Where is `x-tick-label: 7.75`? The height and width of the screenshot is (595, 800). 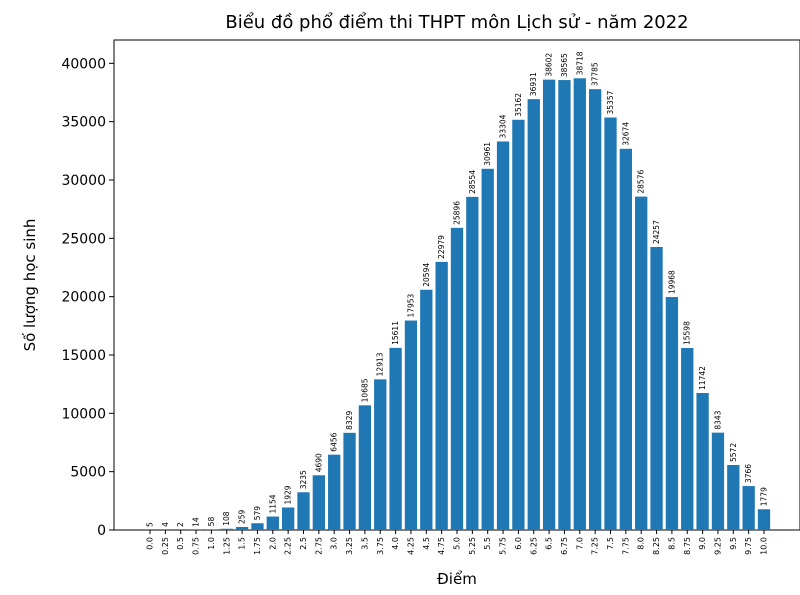 x-tick-label: 7.75 is located at coordinates (625, 546).